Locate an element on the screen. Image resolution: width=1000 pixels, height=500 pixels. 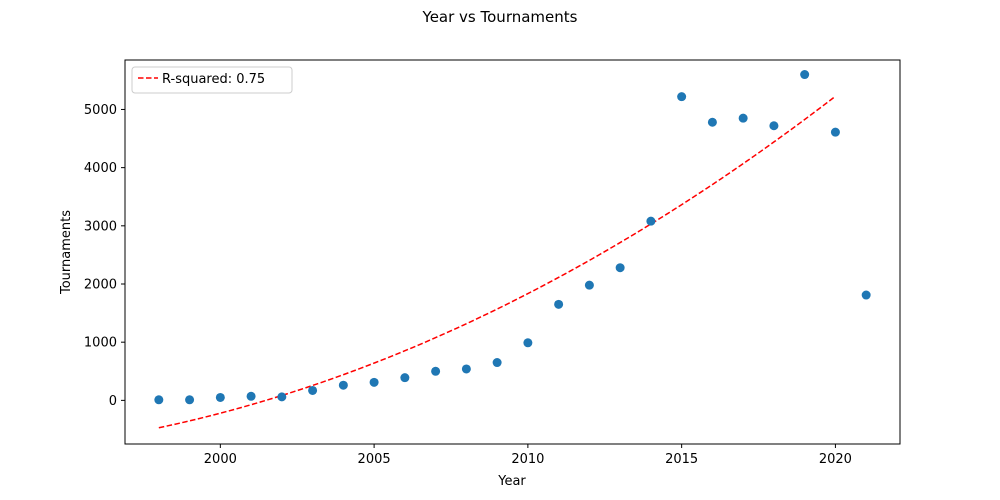
y-axis-label: Tournaments is located at coordinates (66, 252).